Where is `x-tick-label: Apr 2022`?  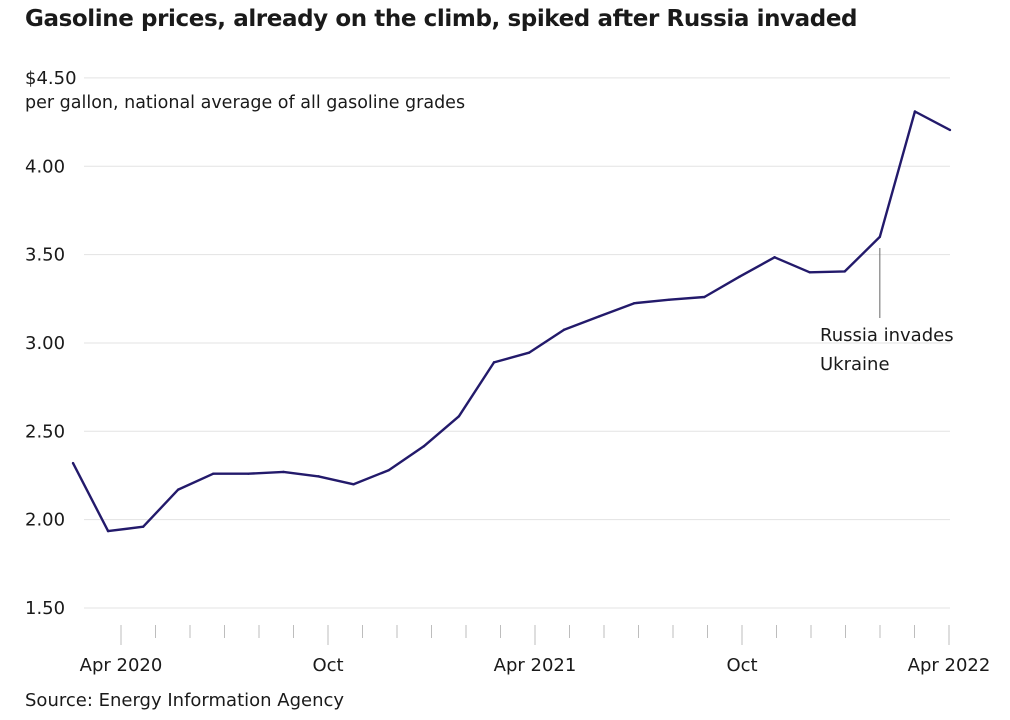 x-tick-label: Apr 2022 is located at coordinates (949, 665).